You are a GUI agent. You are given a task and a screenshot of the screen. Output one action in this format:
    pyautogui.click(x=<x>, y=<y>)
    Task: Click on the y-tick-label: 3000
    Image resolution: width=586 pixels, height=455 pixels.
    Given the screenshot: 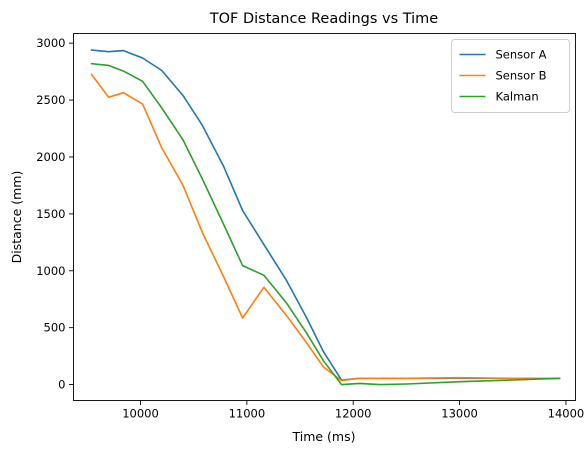 What is the action you would take?
    pyautogui.click(x=50, y=43)
    